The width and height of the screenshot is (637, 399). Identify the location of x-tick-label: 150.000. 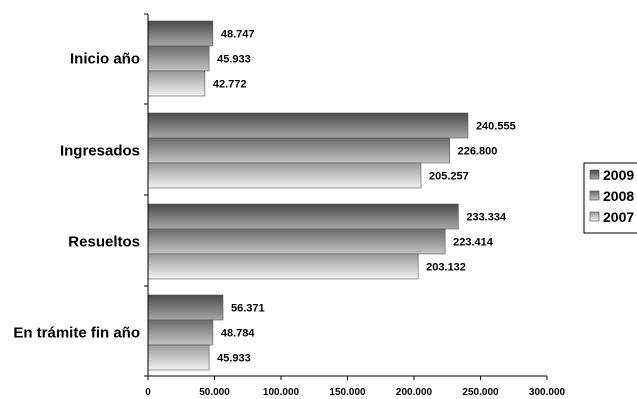
(347, 392).